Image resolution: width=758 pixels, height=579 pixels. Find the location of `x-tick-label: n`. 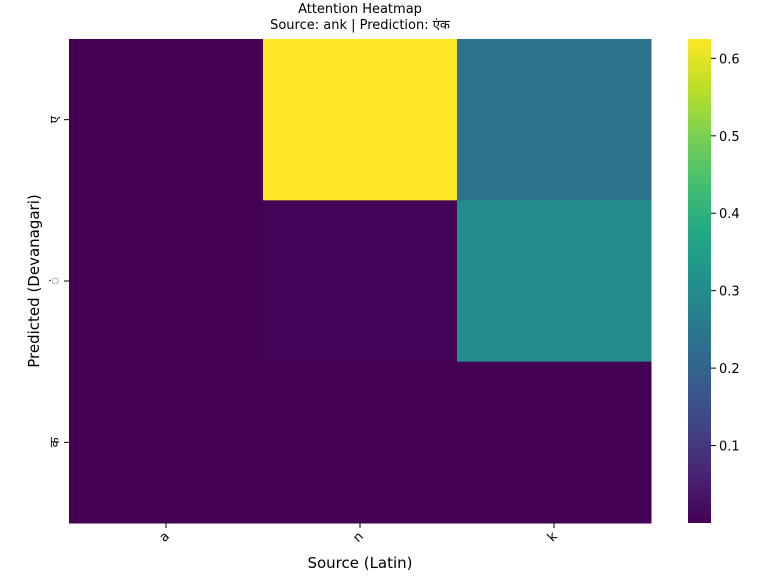

x-tick-label: n is located at coordinates (358, 537).